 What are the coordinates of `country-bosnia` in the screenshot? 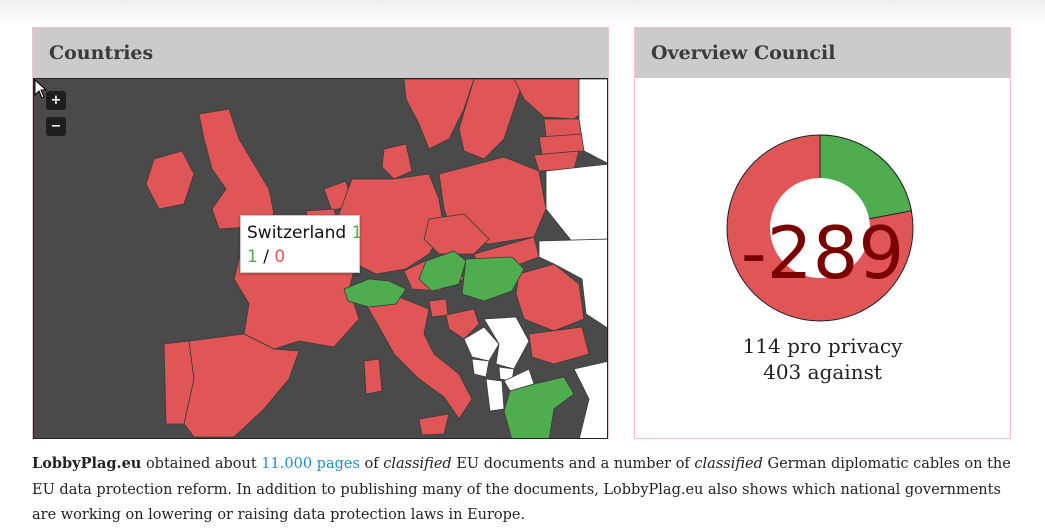 It's located at (481, 344).